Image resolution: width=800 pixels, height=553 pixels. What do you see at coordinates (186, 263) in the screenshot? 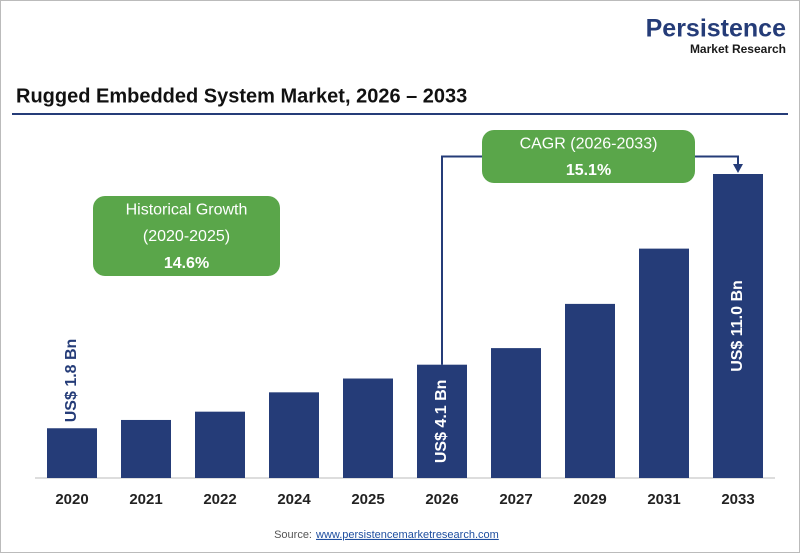
I see `annotation-text: 14.6%` at bounding box center [186, 263].